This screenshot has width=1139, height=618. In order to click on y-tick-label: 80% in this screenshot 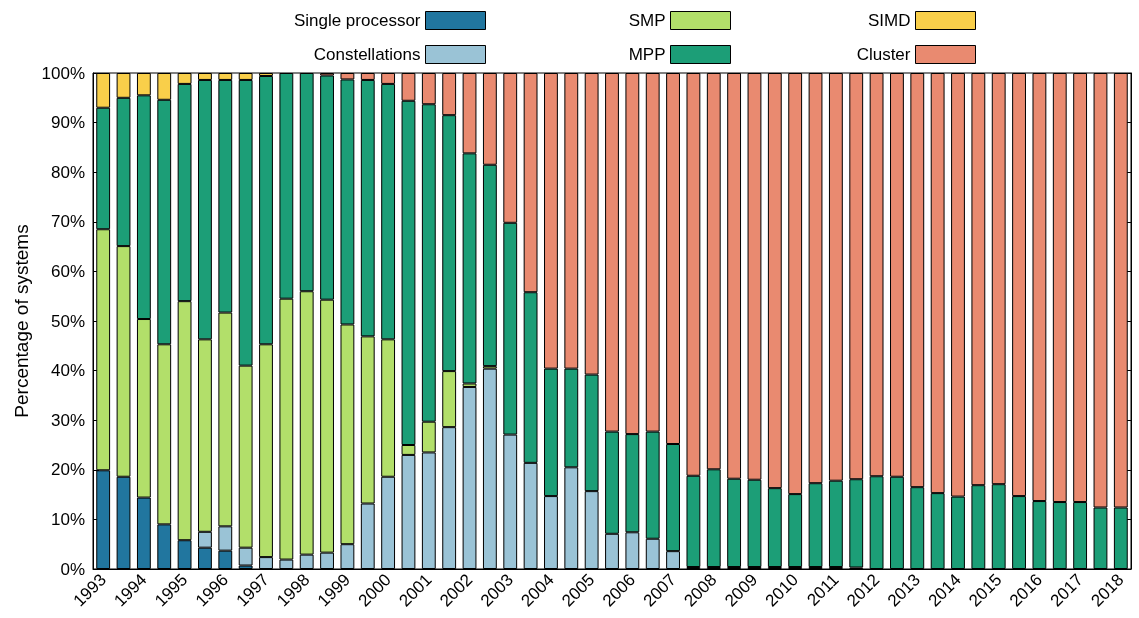, I will do `click(67, 172)`.